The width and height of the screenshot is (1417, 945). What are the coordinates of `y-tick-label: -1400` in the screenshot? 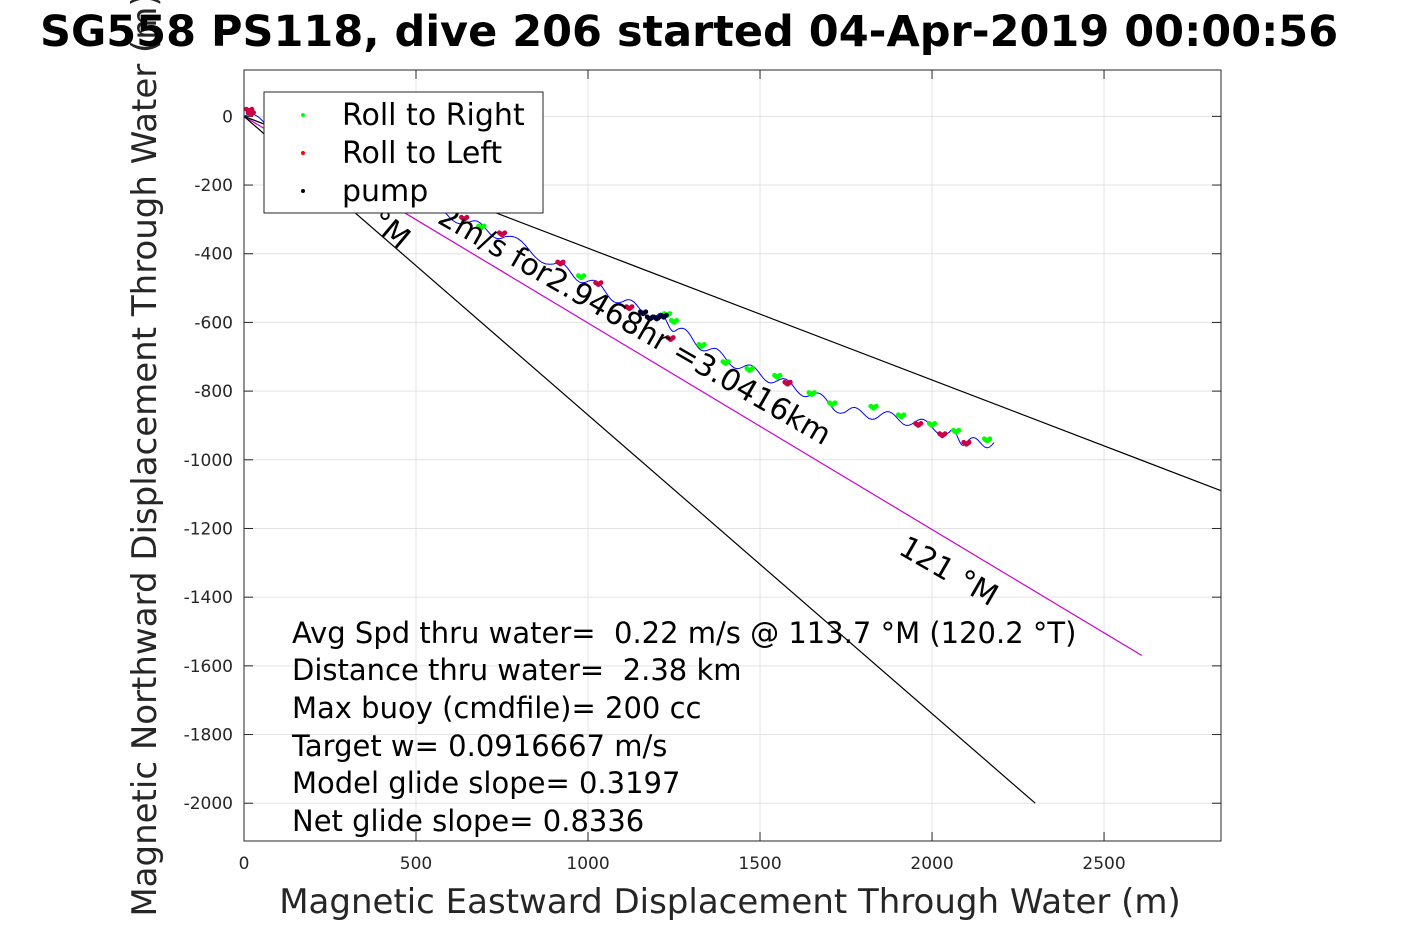 It's located at (208, 598).